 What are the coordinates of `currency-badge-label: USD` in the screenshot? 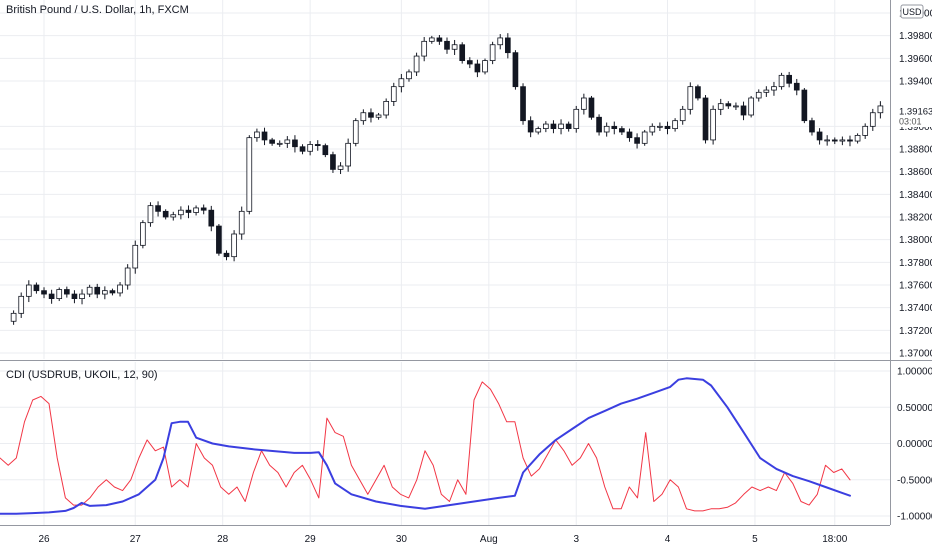 It's located at (912, 12).